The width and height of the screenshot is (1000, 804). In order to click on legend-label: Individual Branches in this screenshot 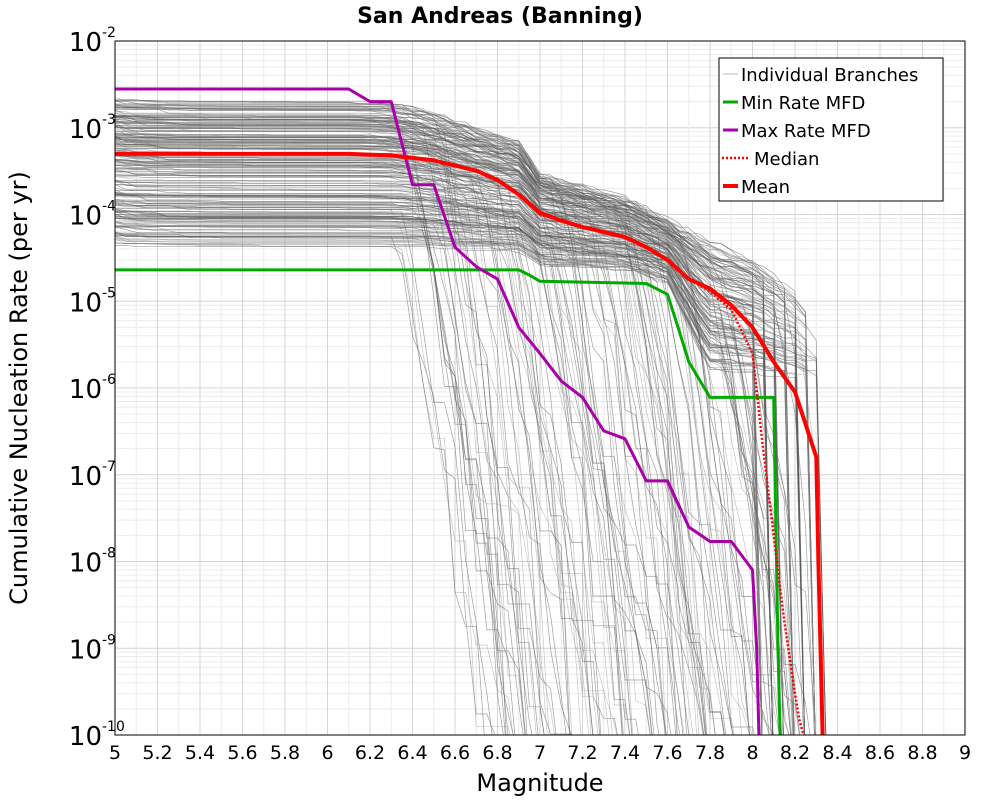, I will do `click(829, 75)`.